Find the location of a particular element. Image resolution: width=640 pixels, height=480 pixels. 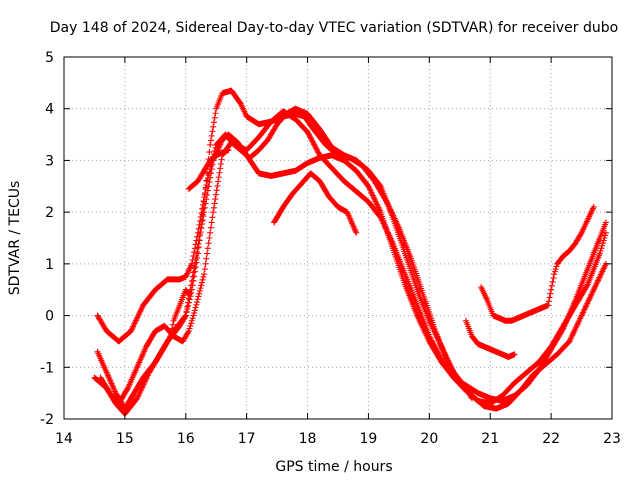

x-tick-label: 15 is located at coordinates (125, 439).